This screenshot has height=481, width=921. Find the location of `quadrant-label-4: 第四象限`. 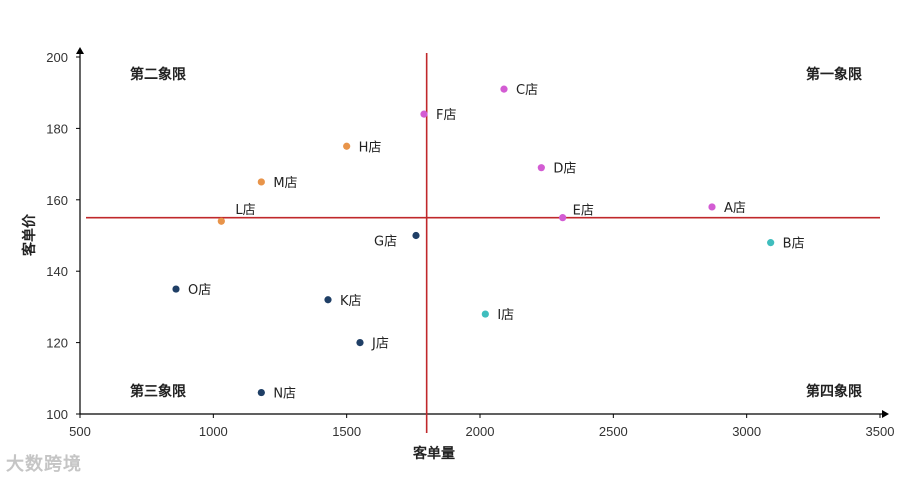

quadrant-label-4: 第四象限 is located at coordinates (834, 391).